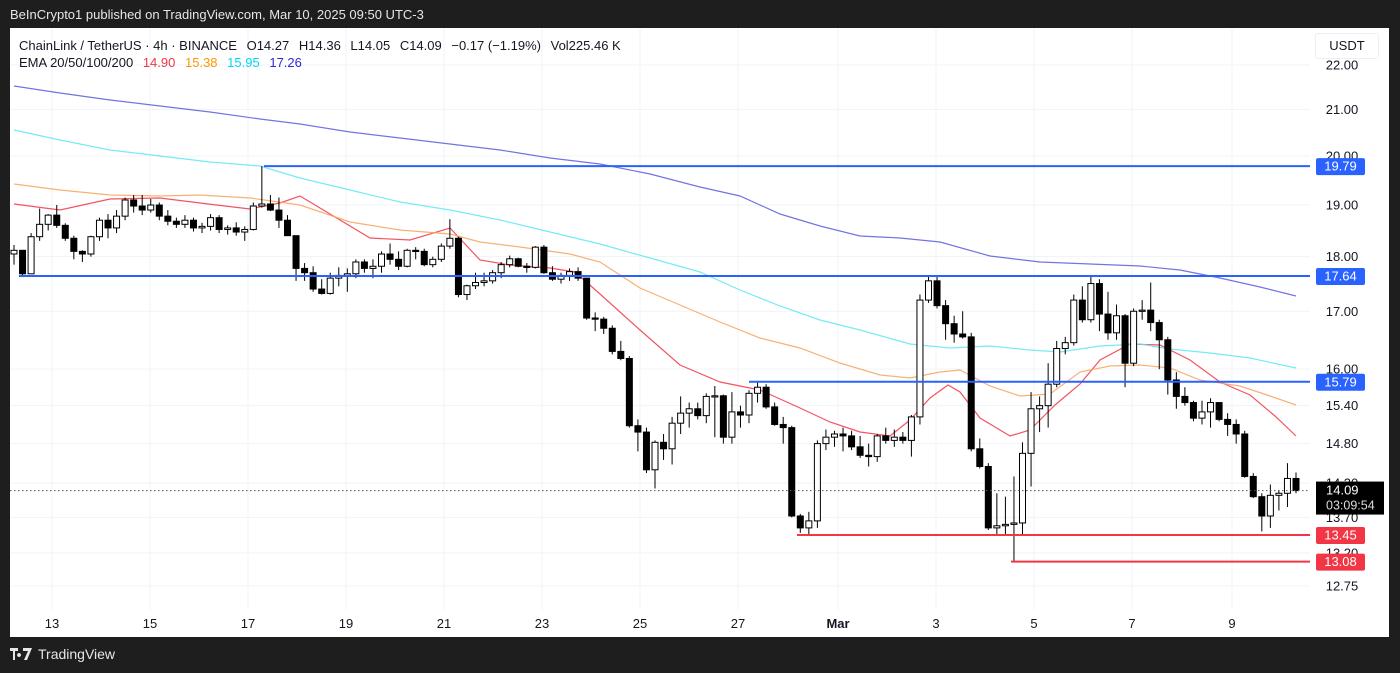 The width and height of the screenshot is (1400, 673). Describe the element at coordinates (319, 45) in the screenshot. I see `ohlc-high: H14.36` at that location.